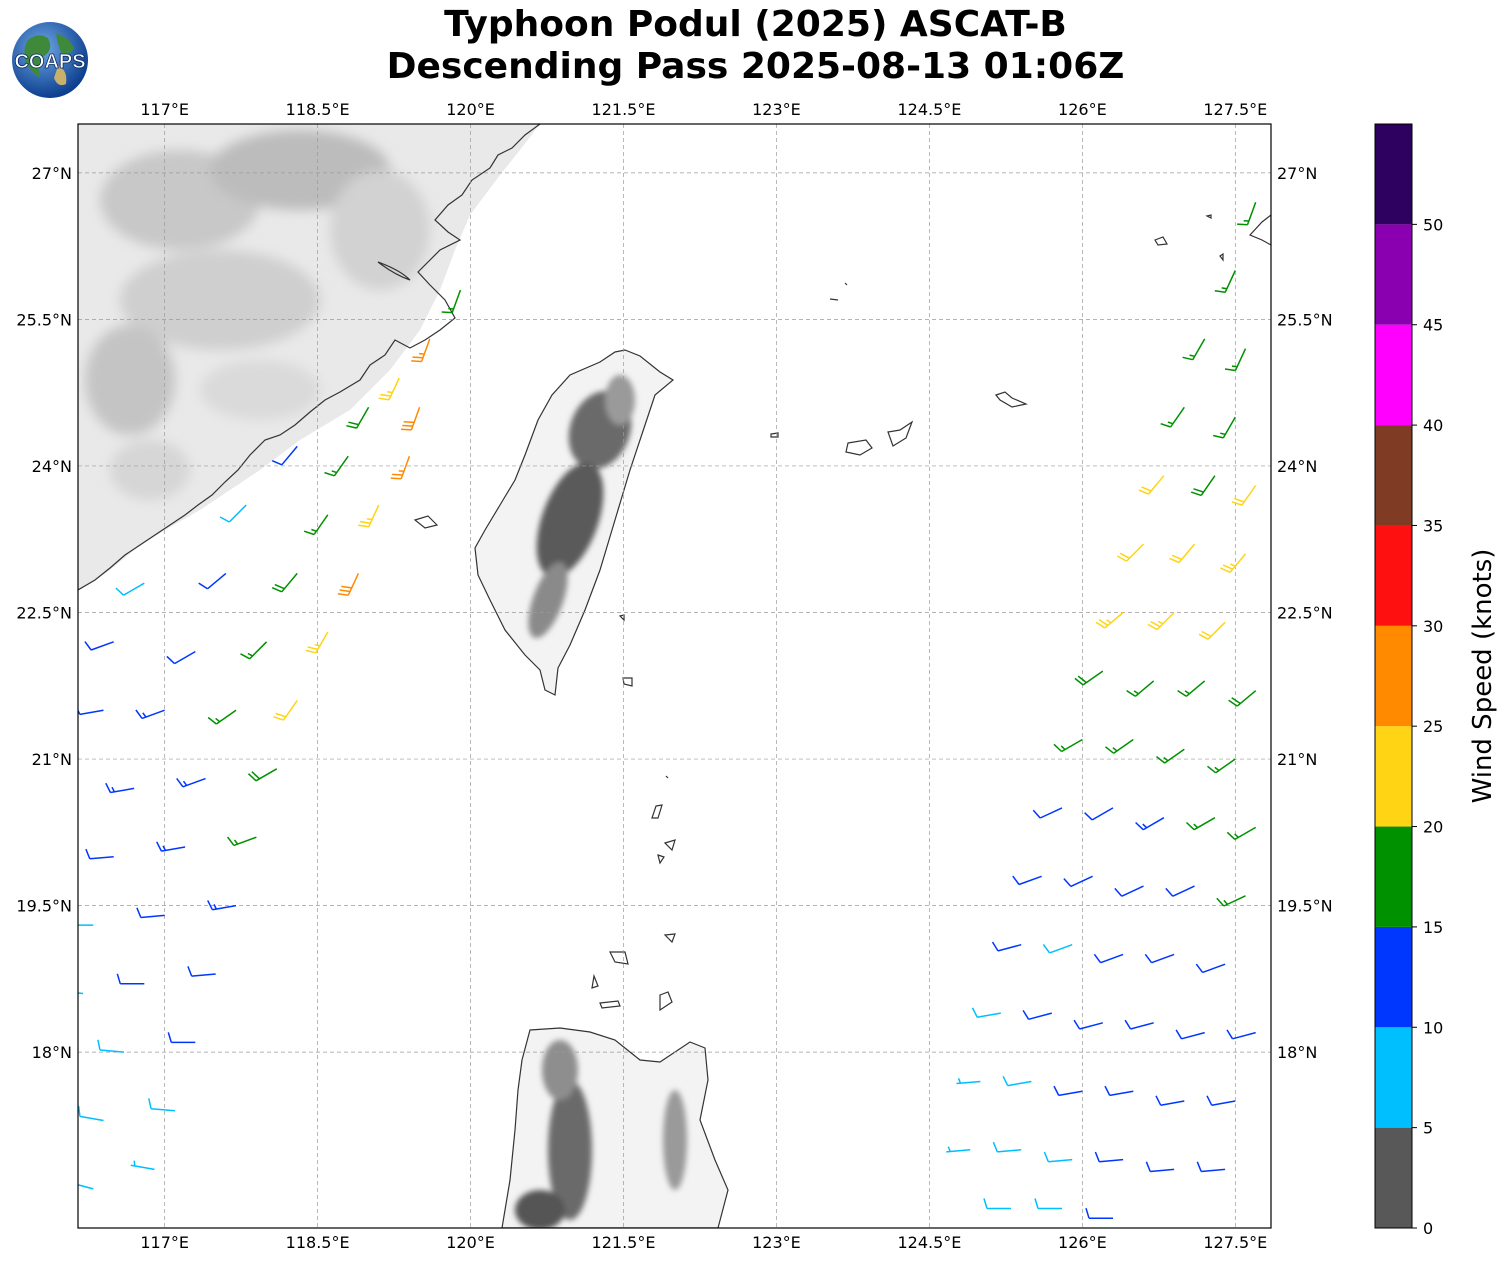 The height and width of the screenshot is (1264, 1511). Describe the element at coordinates (1483, 676) in the screenshot. I see `colorbar-label: Wind Speed (knots)` at that location.